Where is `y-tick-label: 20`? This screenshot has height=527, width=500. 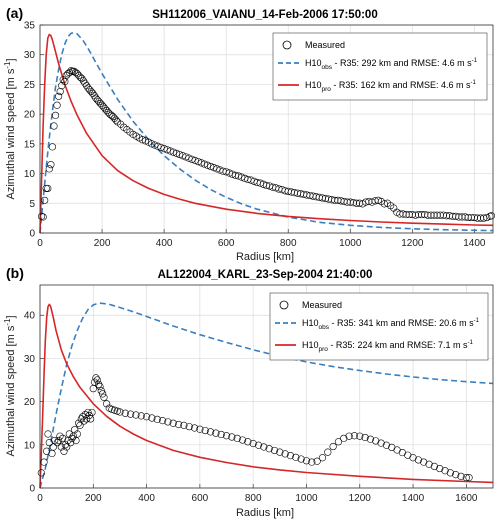 y-tick-label: 20 is located at coordinates (30, 402).